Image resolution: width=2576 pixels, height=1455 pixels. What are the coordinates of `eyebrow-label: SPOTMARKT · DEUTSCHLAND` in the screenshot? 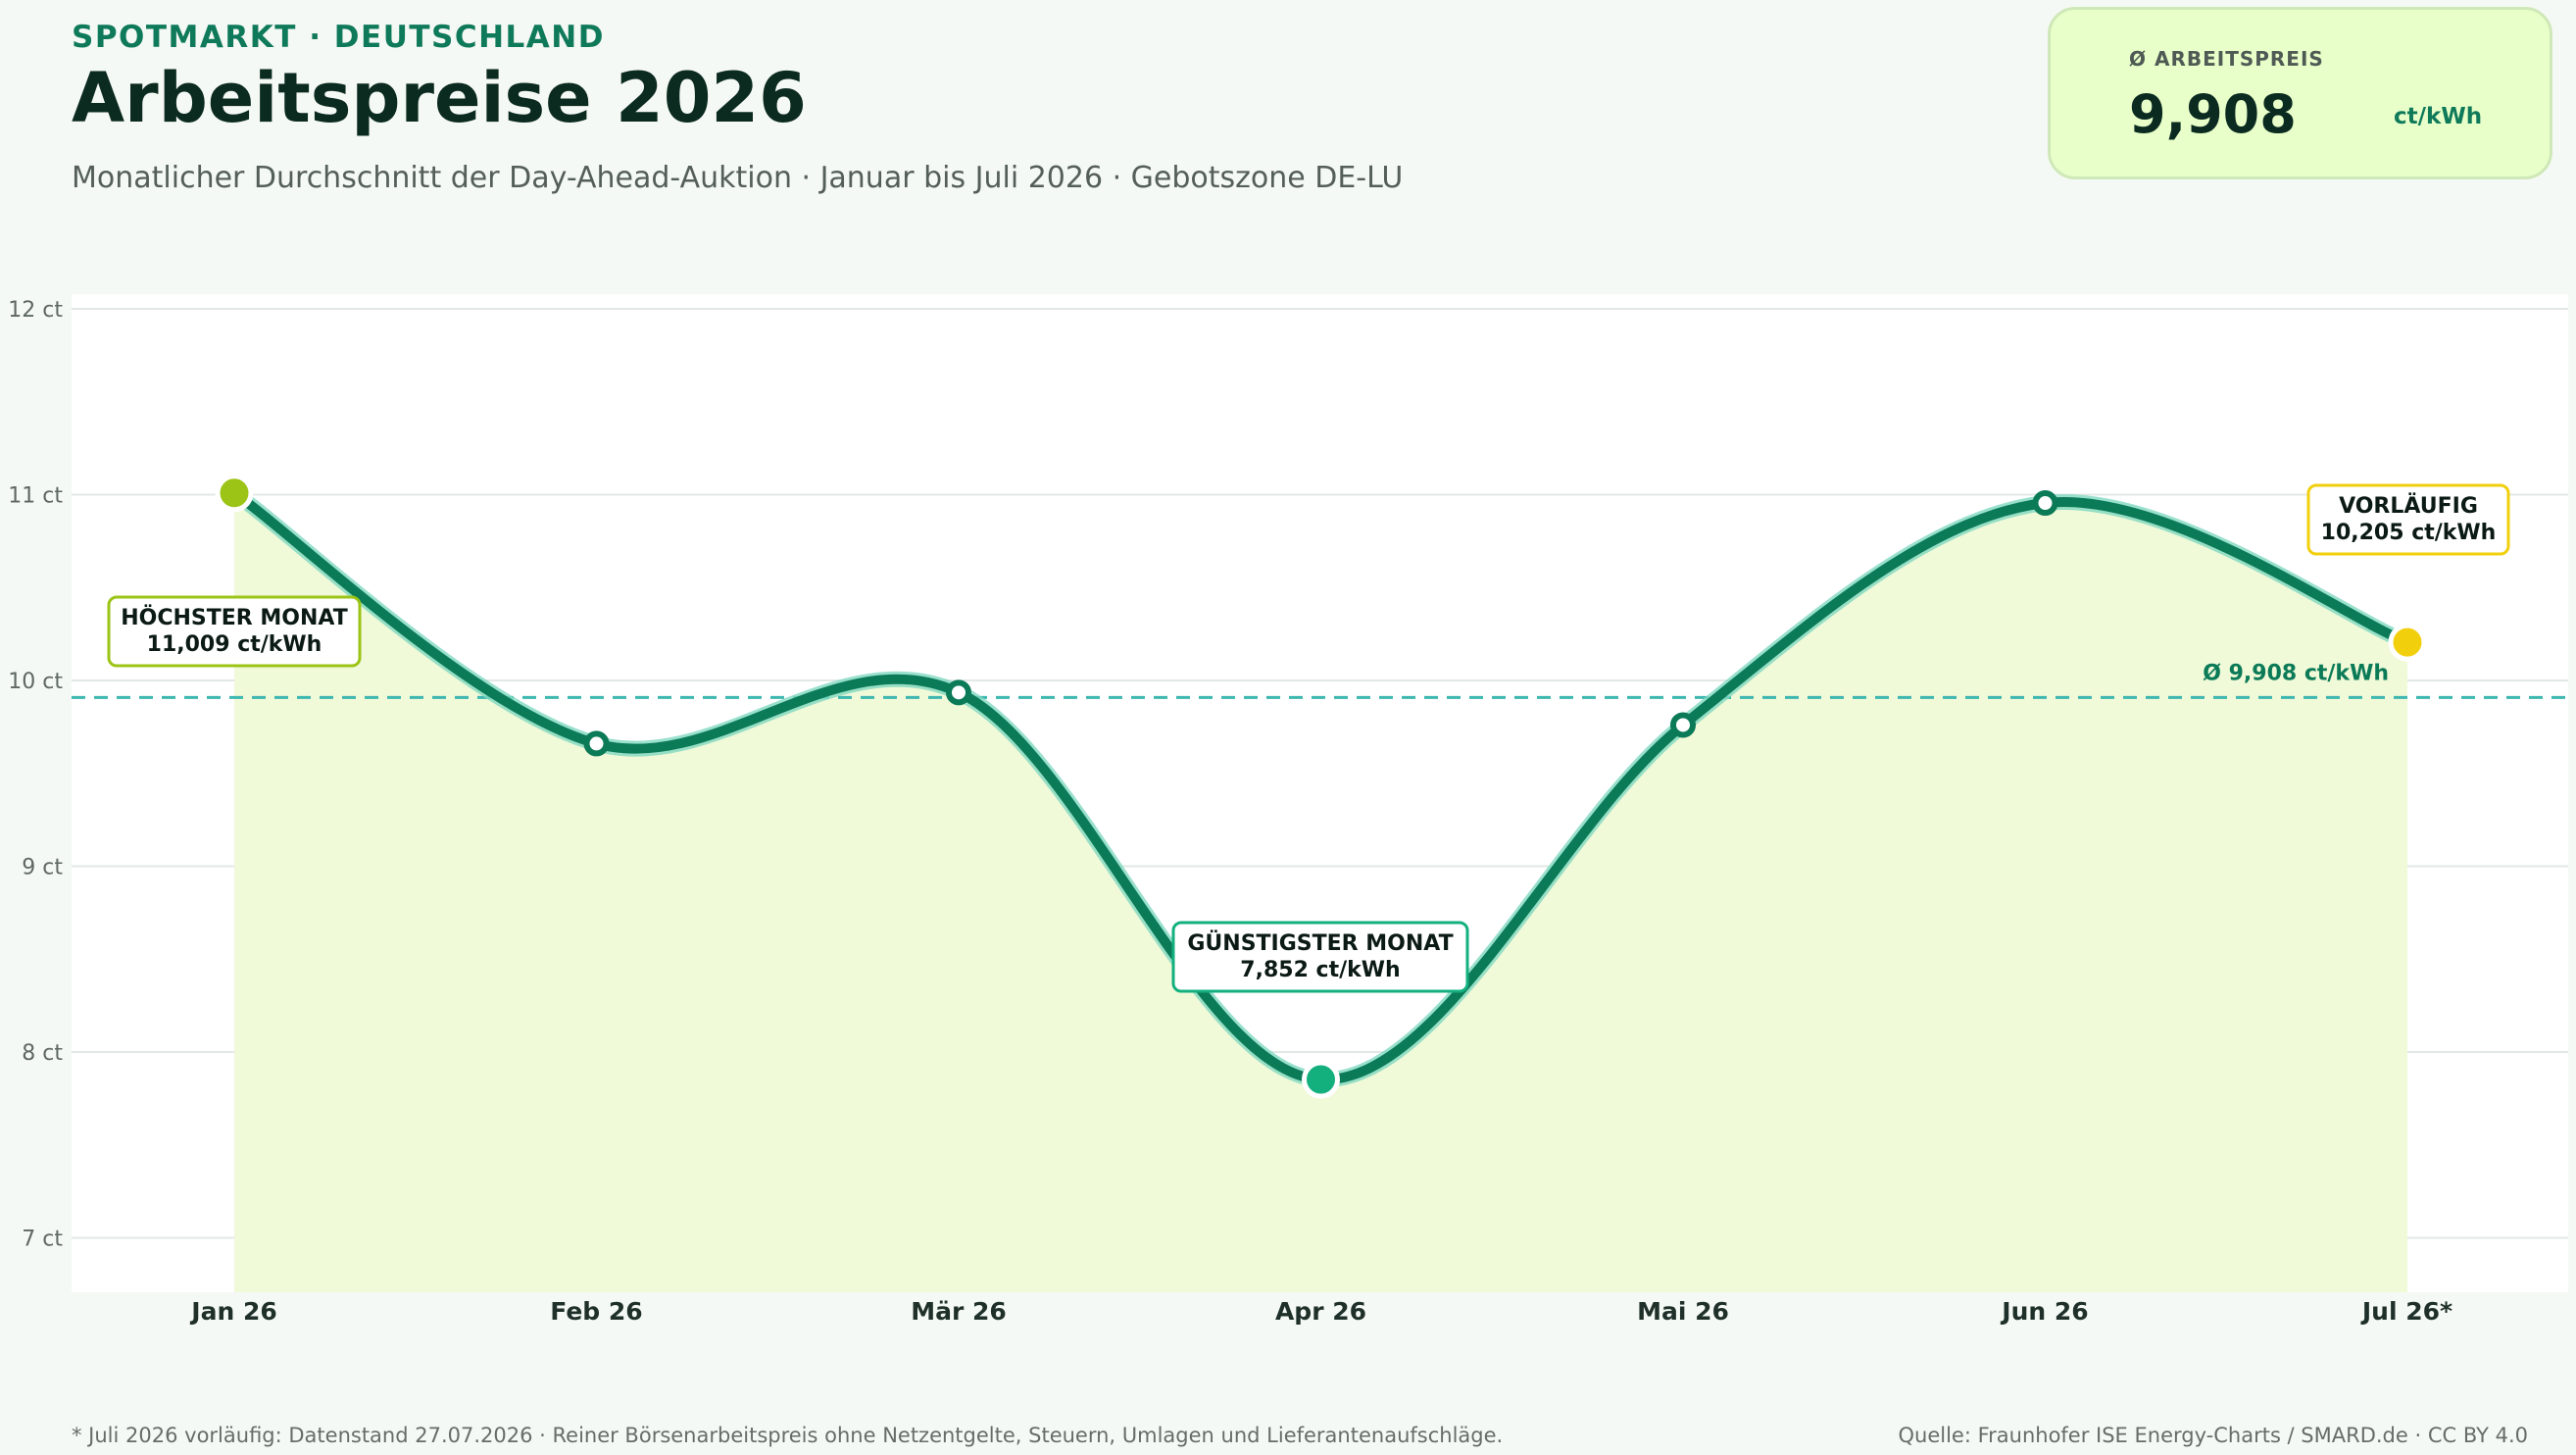 It's located at (338, 37).